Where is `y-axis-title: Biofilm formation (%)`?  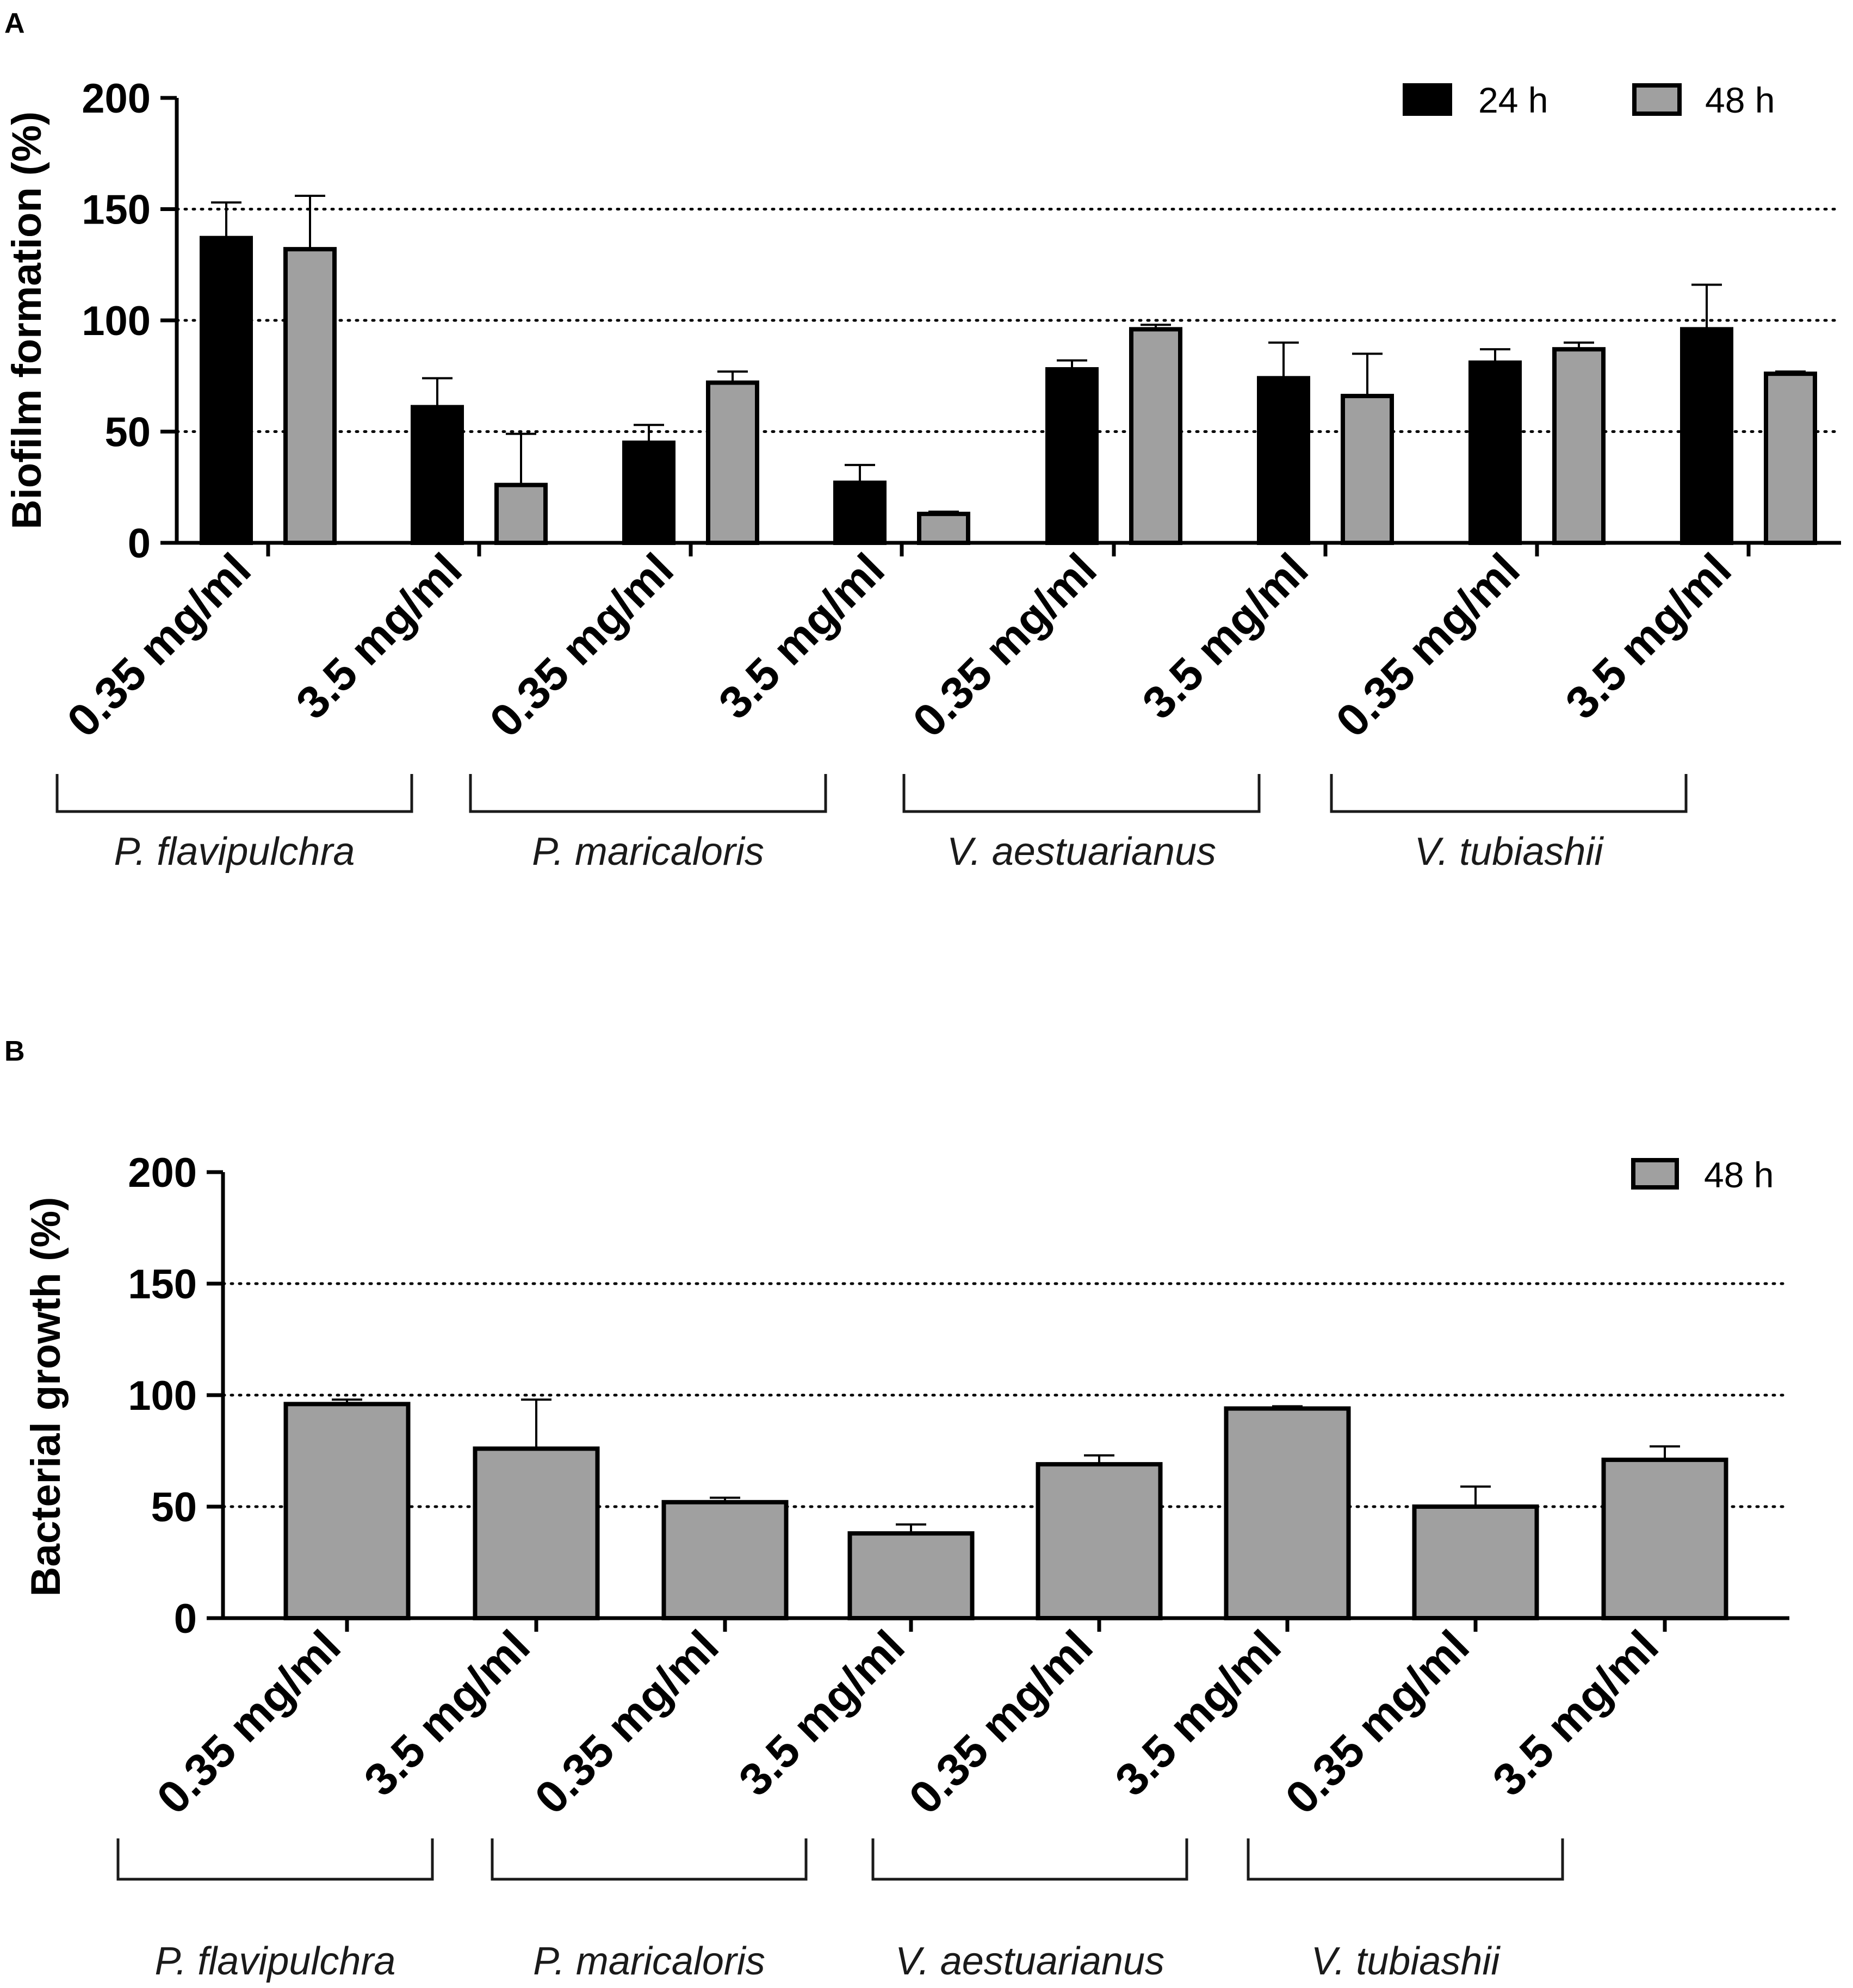 y-axis-title: Biofilm formation (%) is located at coordinates (27, 320).